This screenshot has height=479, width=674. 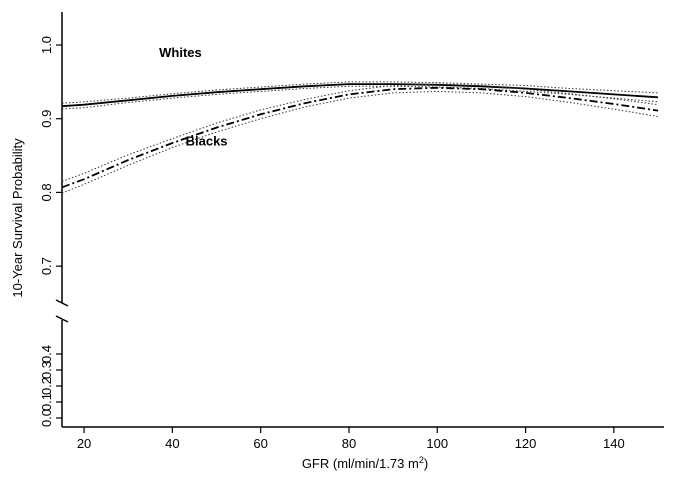 What do you see at coordinates (46, 119) in the screenshot?
I see `y-tick-label: 0.9` at bounding box center [46, 119].